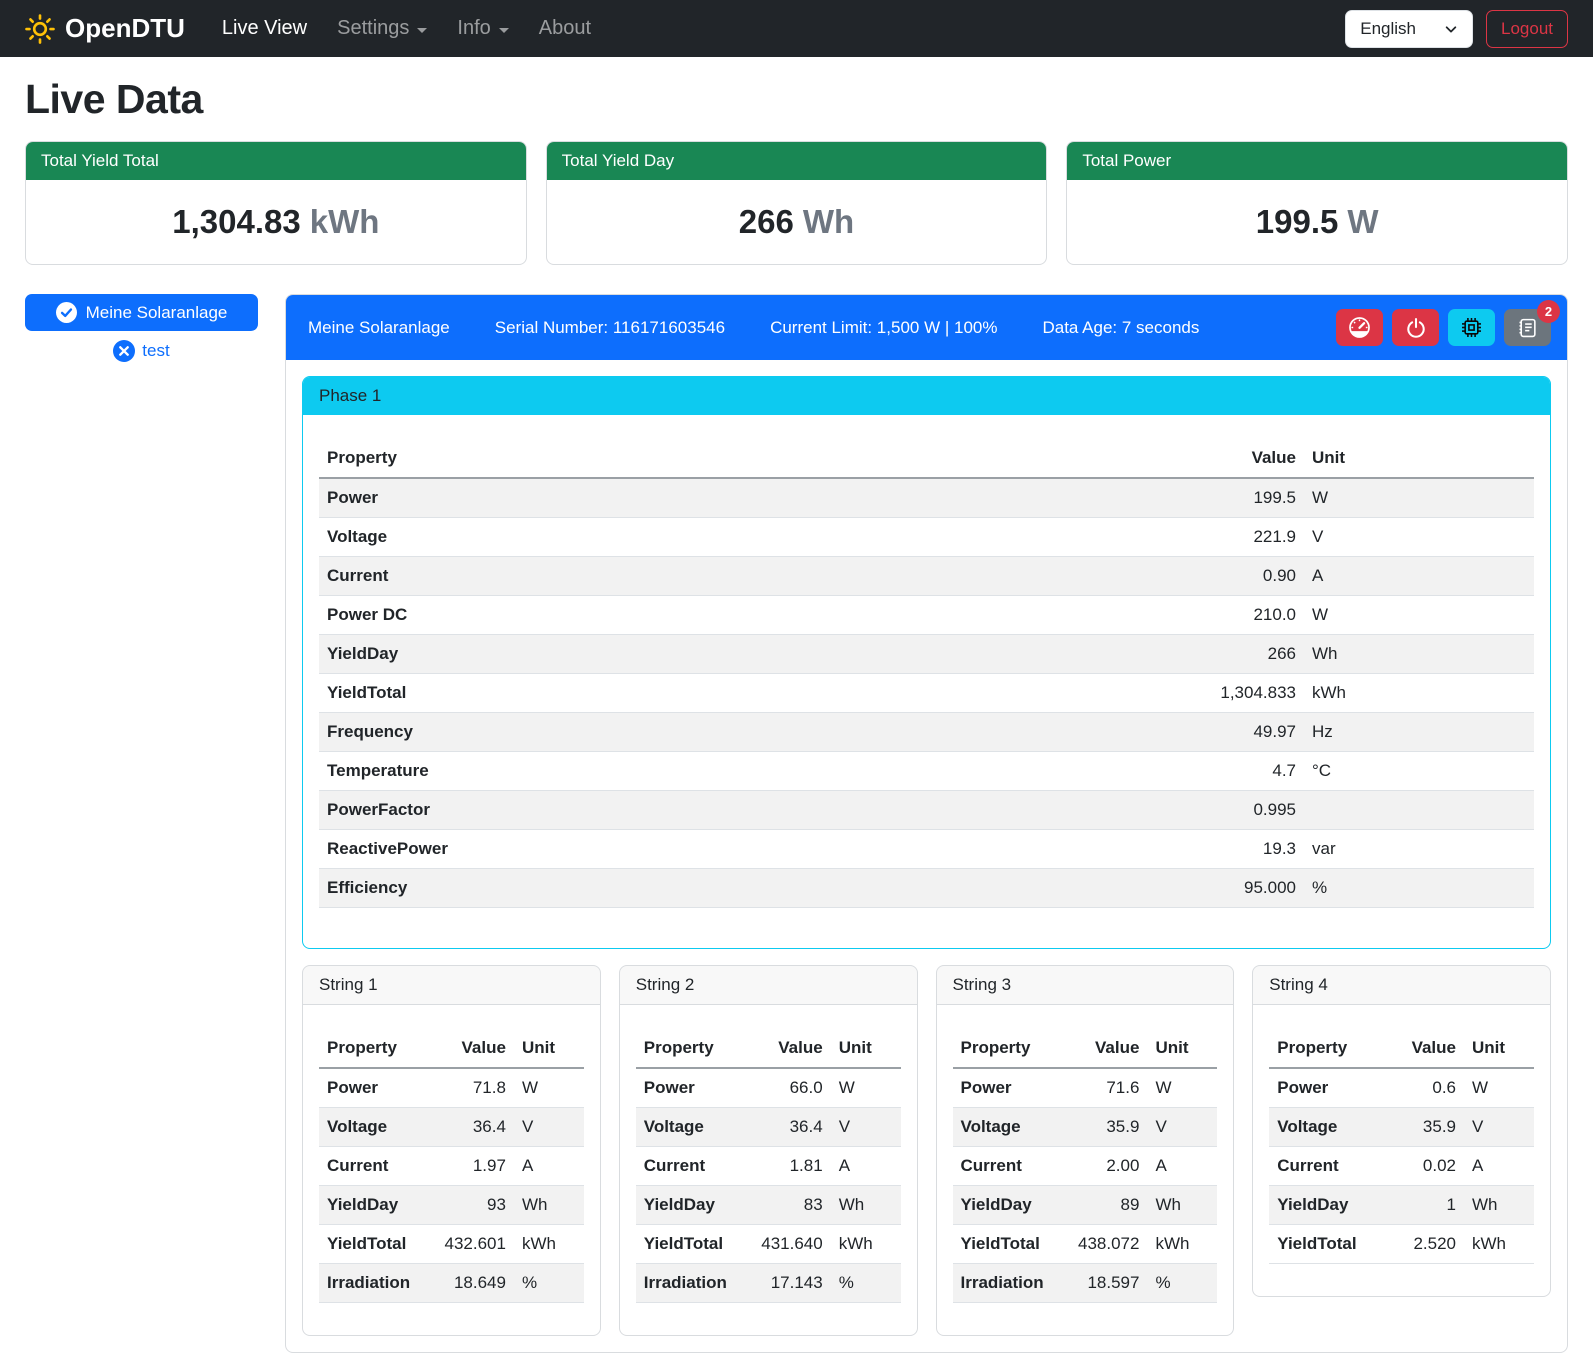  What do you see at coordinates (768, 1166) in the screenshot?
I see `table-row: Current 1.81 A` at bounding box center [768, 1166].